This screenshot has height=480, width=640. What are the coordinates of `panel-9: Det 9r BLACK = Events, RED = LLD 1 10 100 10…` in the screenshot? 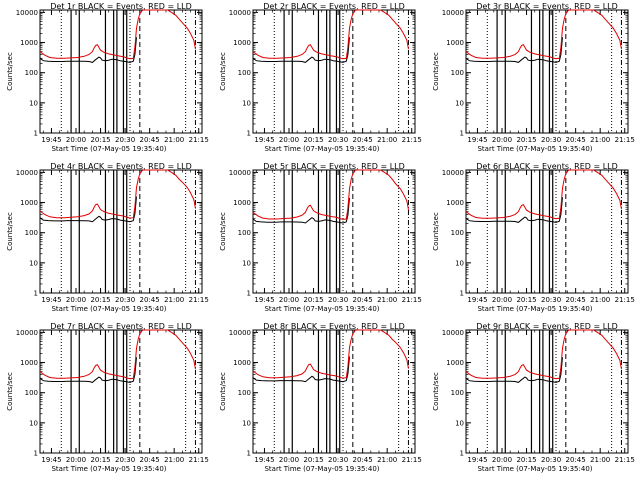 It's located at (533, 397).